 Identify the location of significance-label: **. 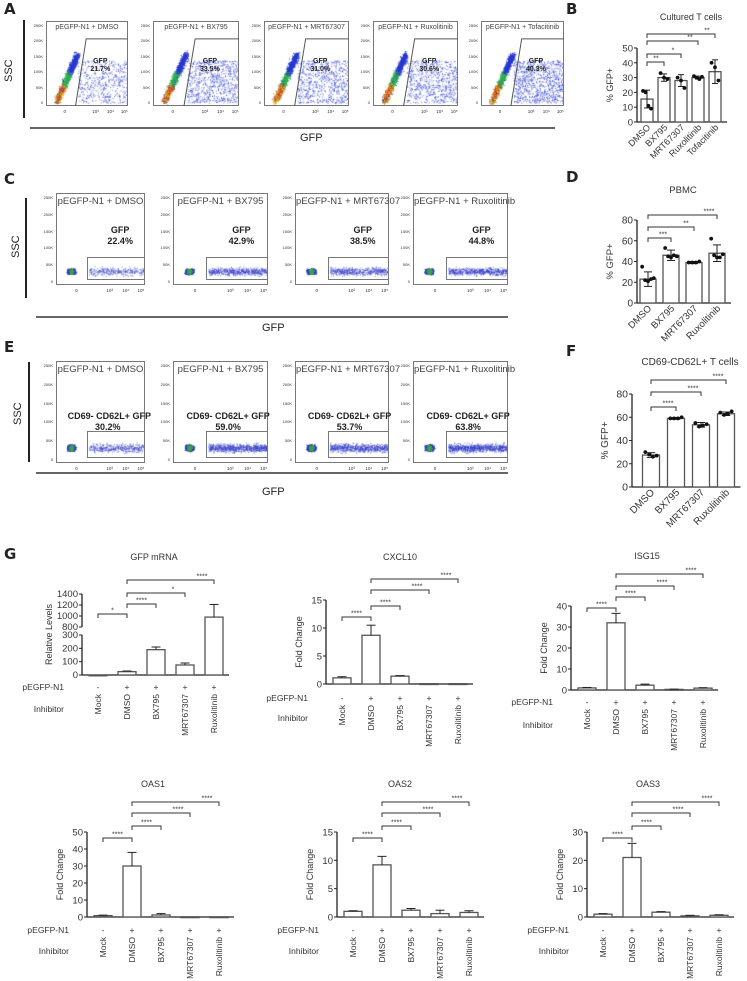
(686, 224).